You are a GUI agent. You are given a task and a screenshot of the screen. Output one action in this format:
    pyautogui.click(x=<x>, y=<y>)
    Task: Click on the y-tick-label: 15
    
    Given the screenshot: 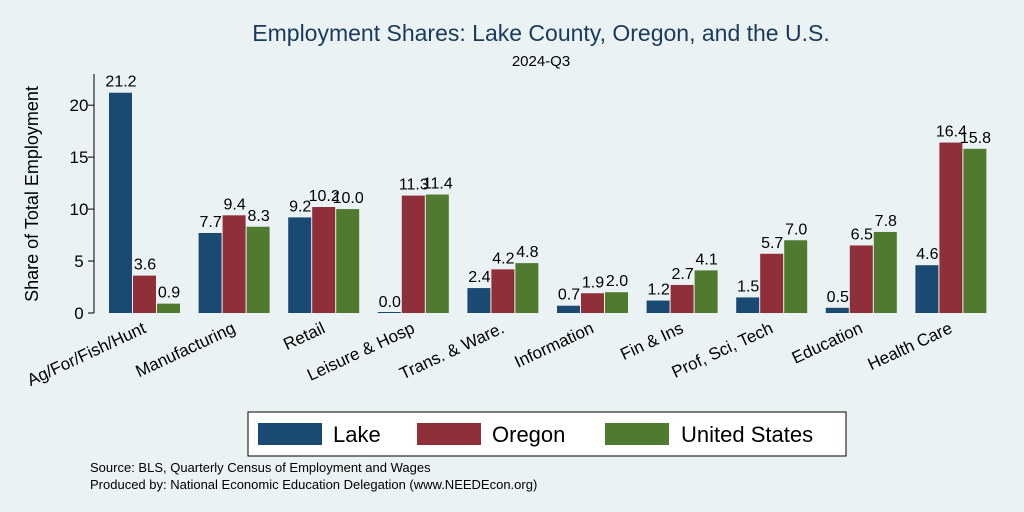 What is the action you would take?
    pyautogui.click(x=79, y=157)
    